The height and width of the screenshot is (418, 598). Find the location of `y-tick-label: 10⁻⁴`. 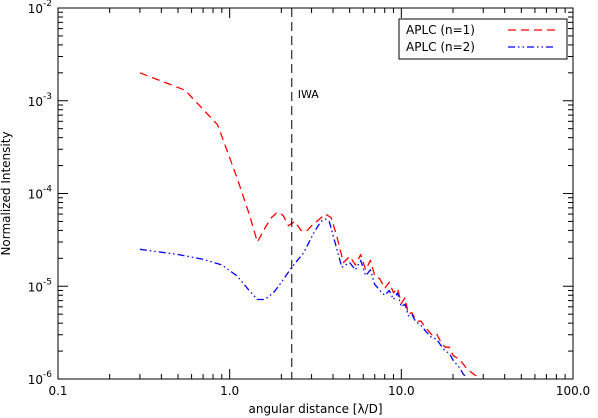

y-tick-label: 10⁻⁴ is located at coordinates (40, 193).